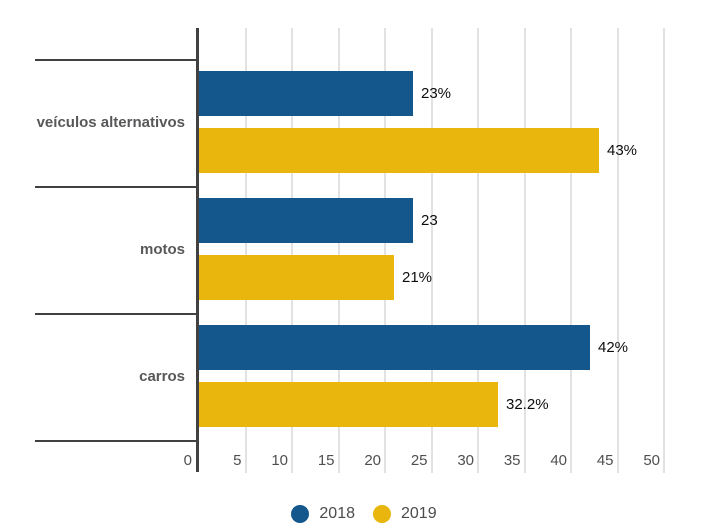  Describe the element at coordinates (162, 376) in the screenshot. I see `category-label: carros` at that location.